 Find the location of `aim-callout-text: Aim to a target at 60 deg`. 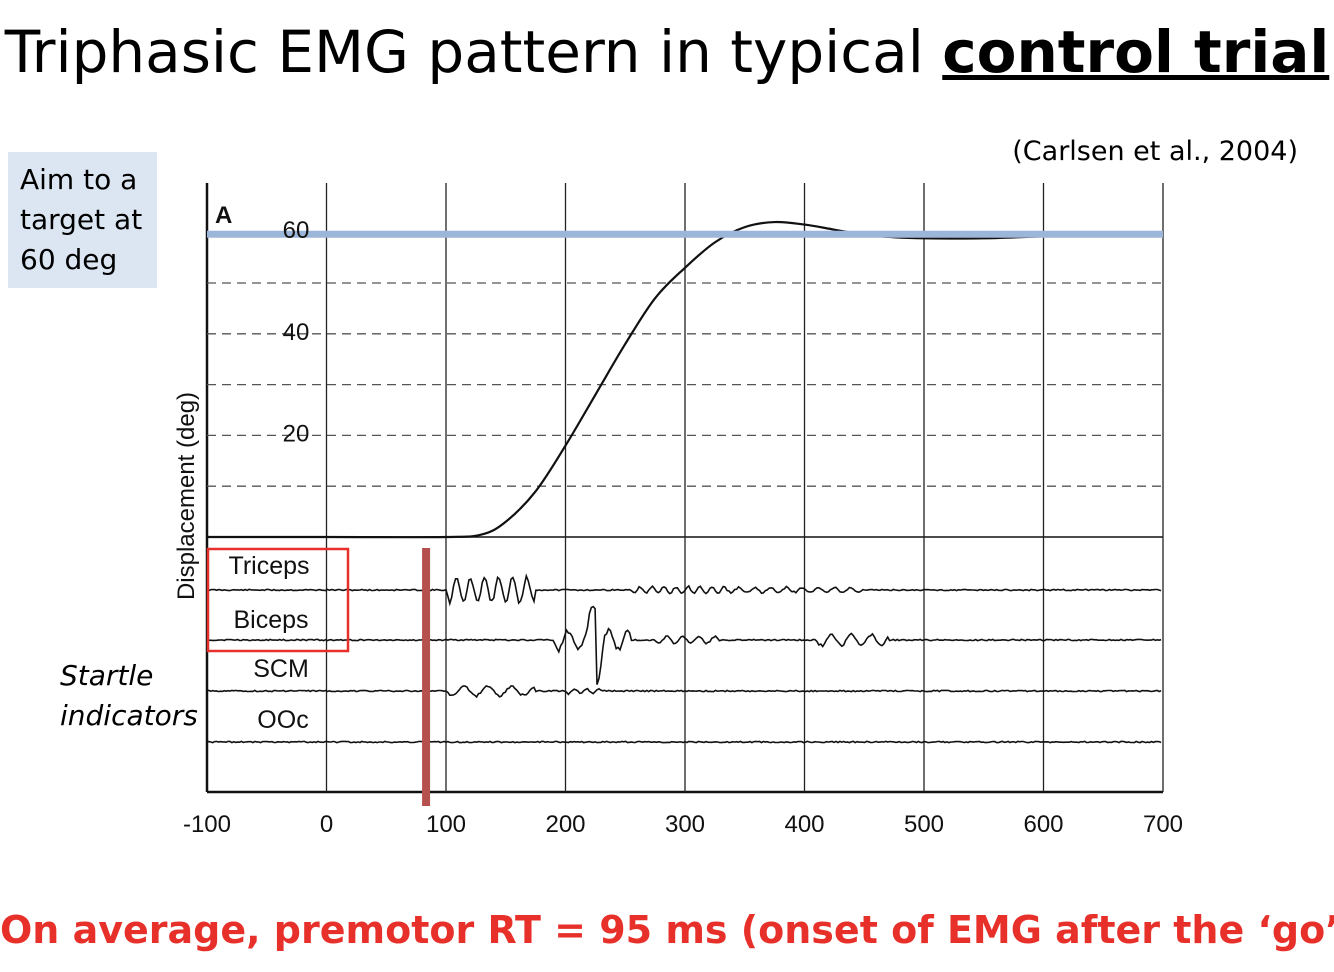

aim-callout-text: Aim to a target at 60 deg is located at coordinates (81, 219).